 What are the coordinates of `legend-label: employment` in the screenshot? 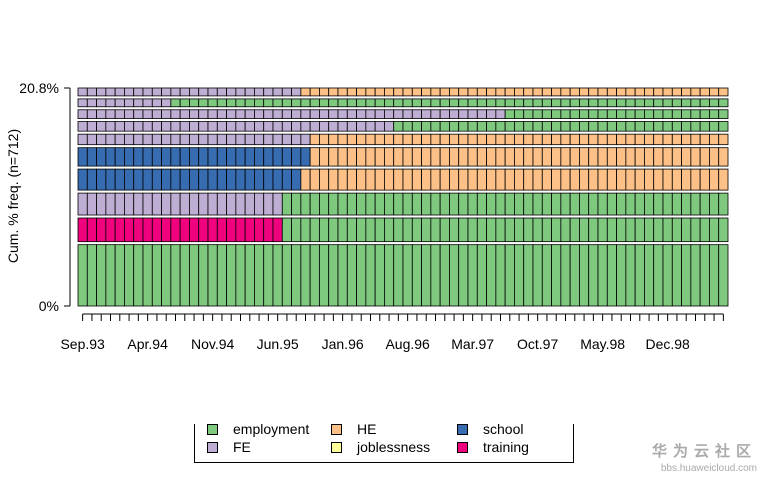 It's located at (271, 429).